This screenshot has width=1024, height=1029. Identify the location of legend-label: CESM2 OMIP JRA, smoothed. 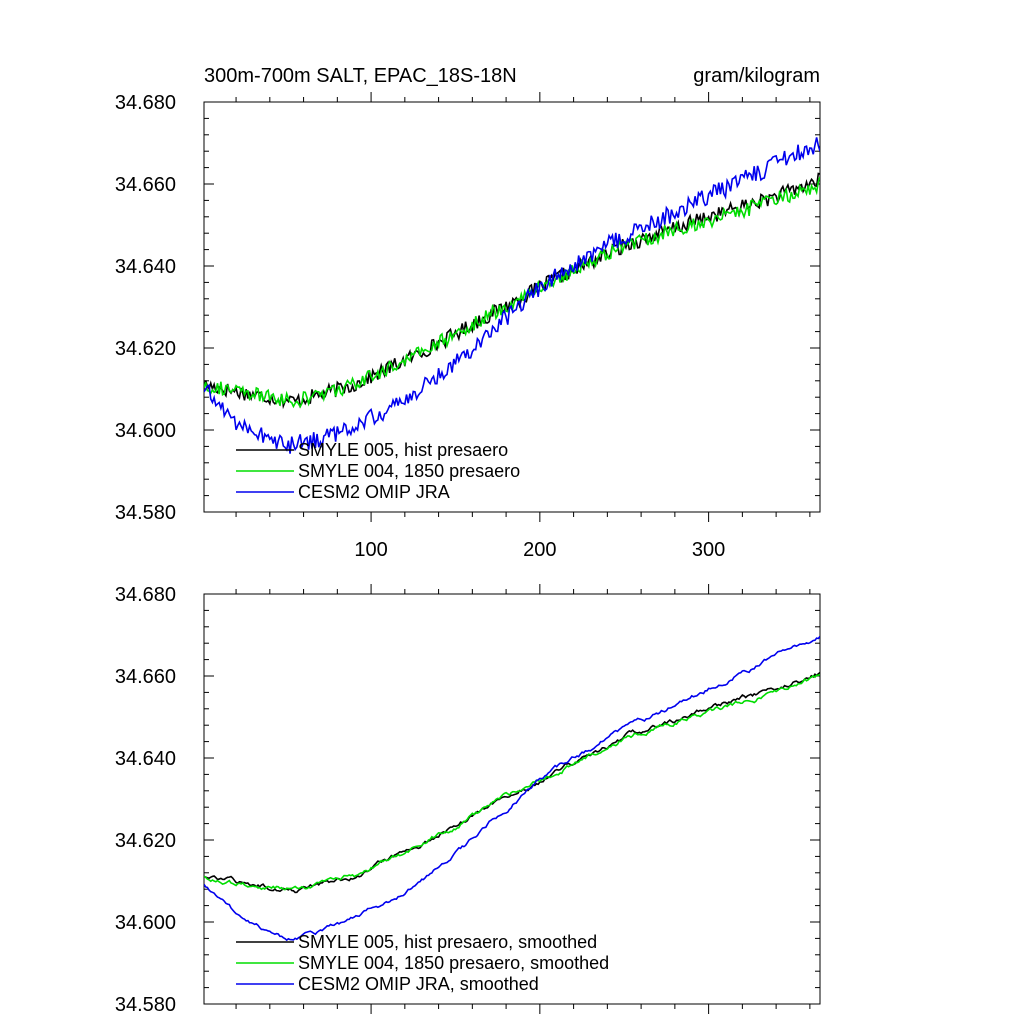
(418, 984).